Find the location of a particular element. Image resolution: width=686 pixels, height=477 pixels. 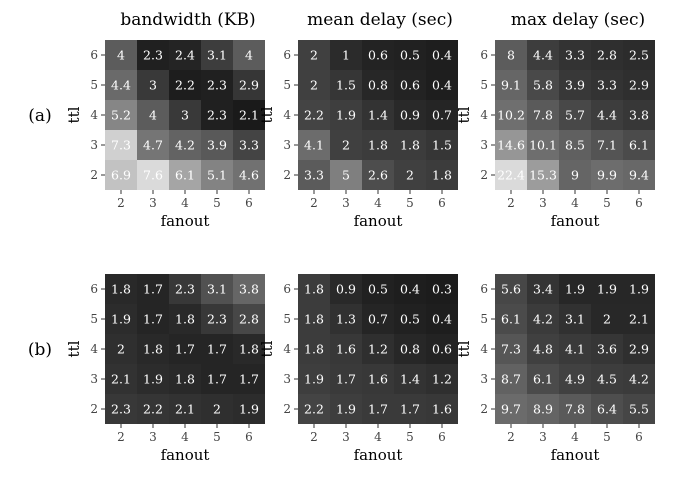

cell-value-label: 0.4 is located at coordinates (442, 55).